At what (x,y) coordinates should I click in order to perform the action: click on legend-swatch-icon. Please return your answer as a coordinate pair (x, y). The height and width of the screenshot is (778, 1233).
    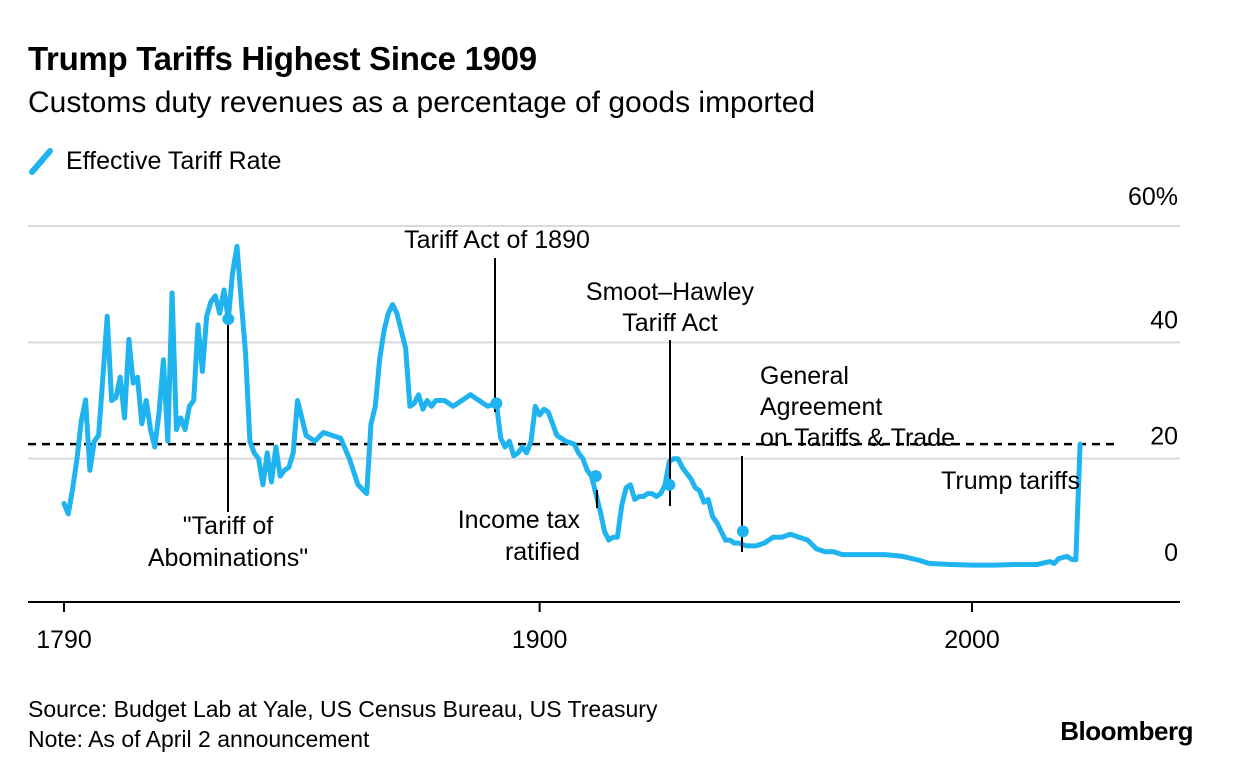
    Looking at the image, I should click on (41, 161).